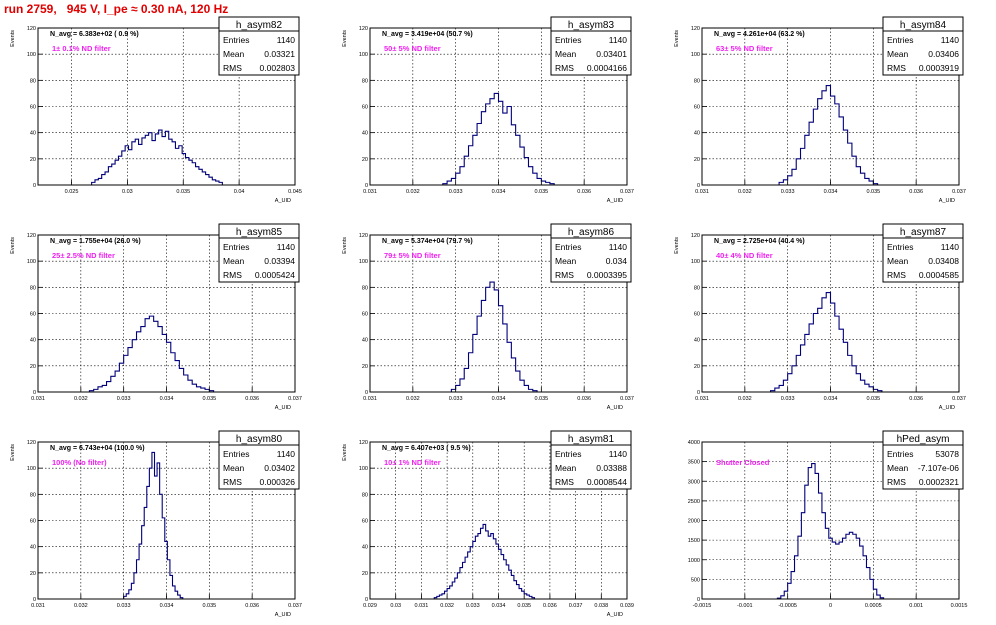 The image size is (996, 625). I want to click on histogram-name: h_asym80, so click(259, 439).